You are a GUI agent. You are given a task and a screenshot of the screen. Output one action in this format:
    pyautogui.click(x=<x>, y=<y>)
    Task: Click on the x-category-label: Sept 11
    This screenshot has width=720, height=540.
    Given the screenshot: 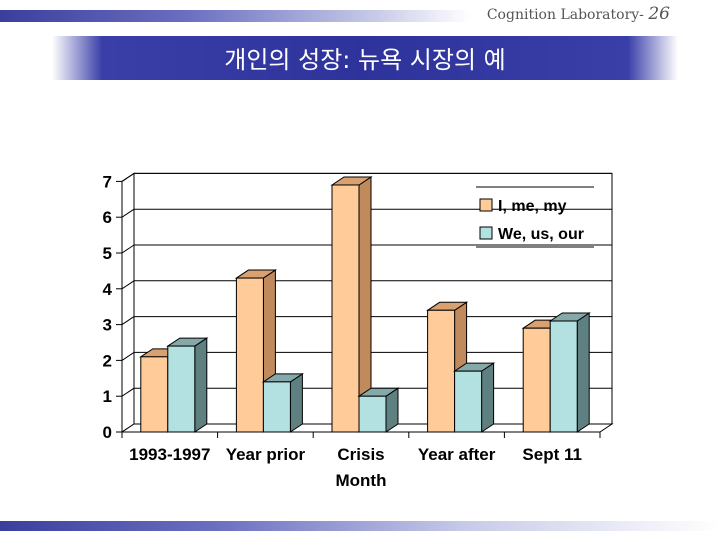 What is the action you would take?
    pyautogui.click(x=552, y=454)
    